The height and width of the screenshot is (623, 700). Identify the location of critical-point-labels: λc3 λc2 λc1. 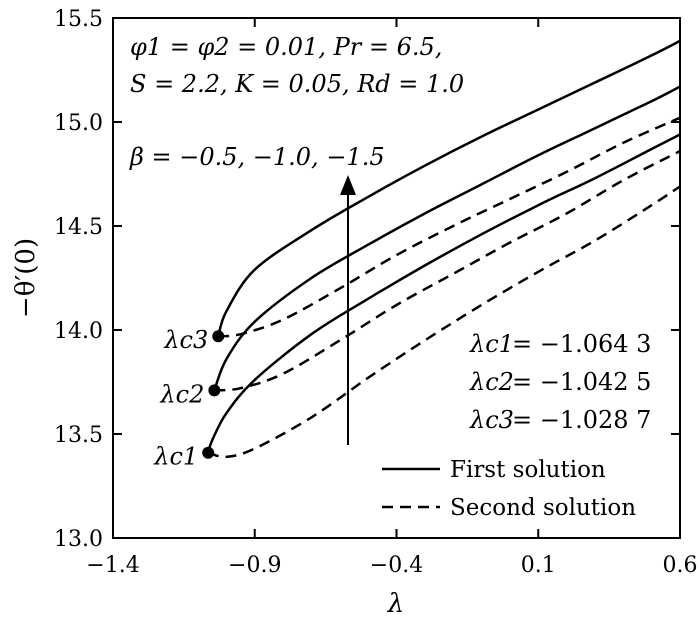
(180, 398).